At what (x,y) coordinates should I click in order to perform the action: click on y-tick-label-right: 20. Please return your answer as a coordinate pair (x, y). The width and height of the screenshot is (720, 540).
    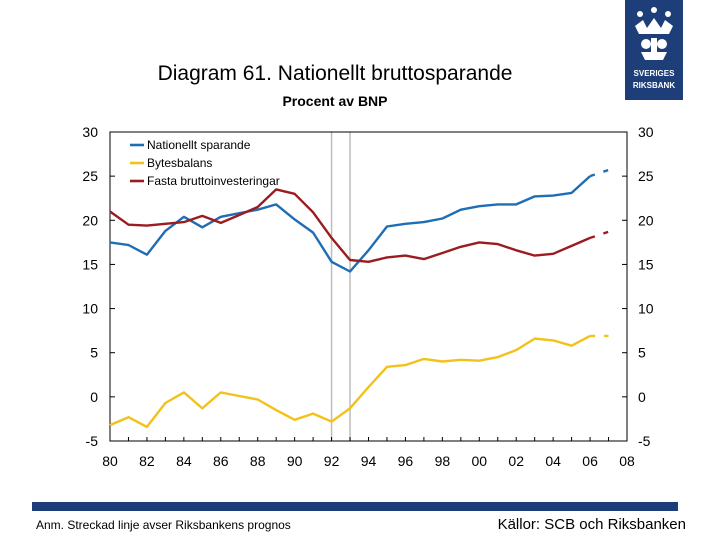
    Looking at the image, I should click on (646, 220).